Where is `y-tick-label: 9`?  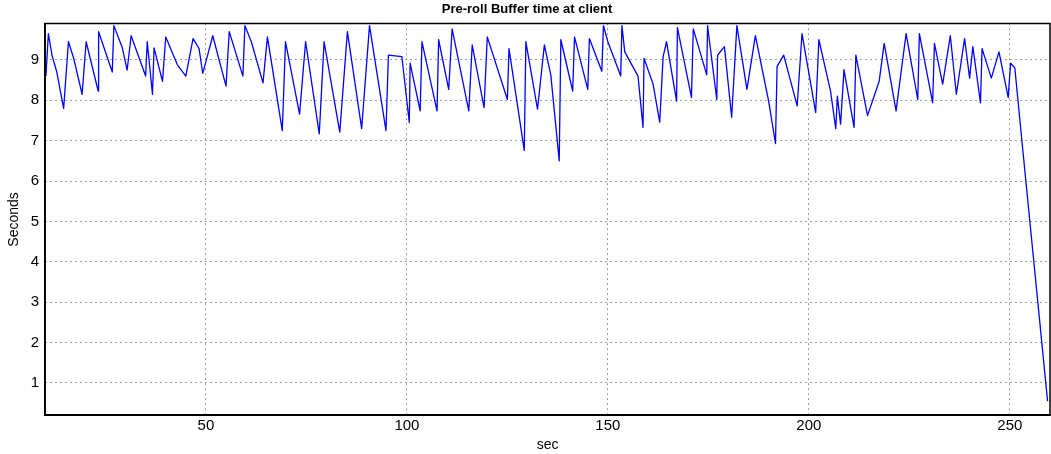
y-tick-label: 9 is located at coordinates (35, 59).